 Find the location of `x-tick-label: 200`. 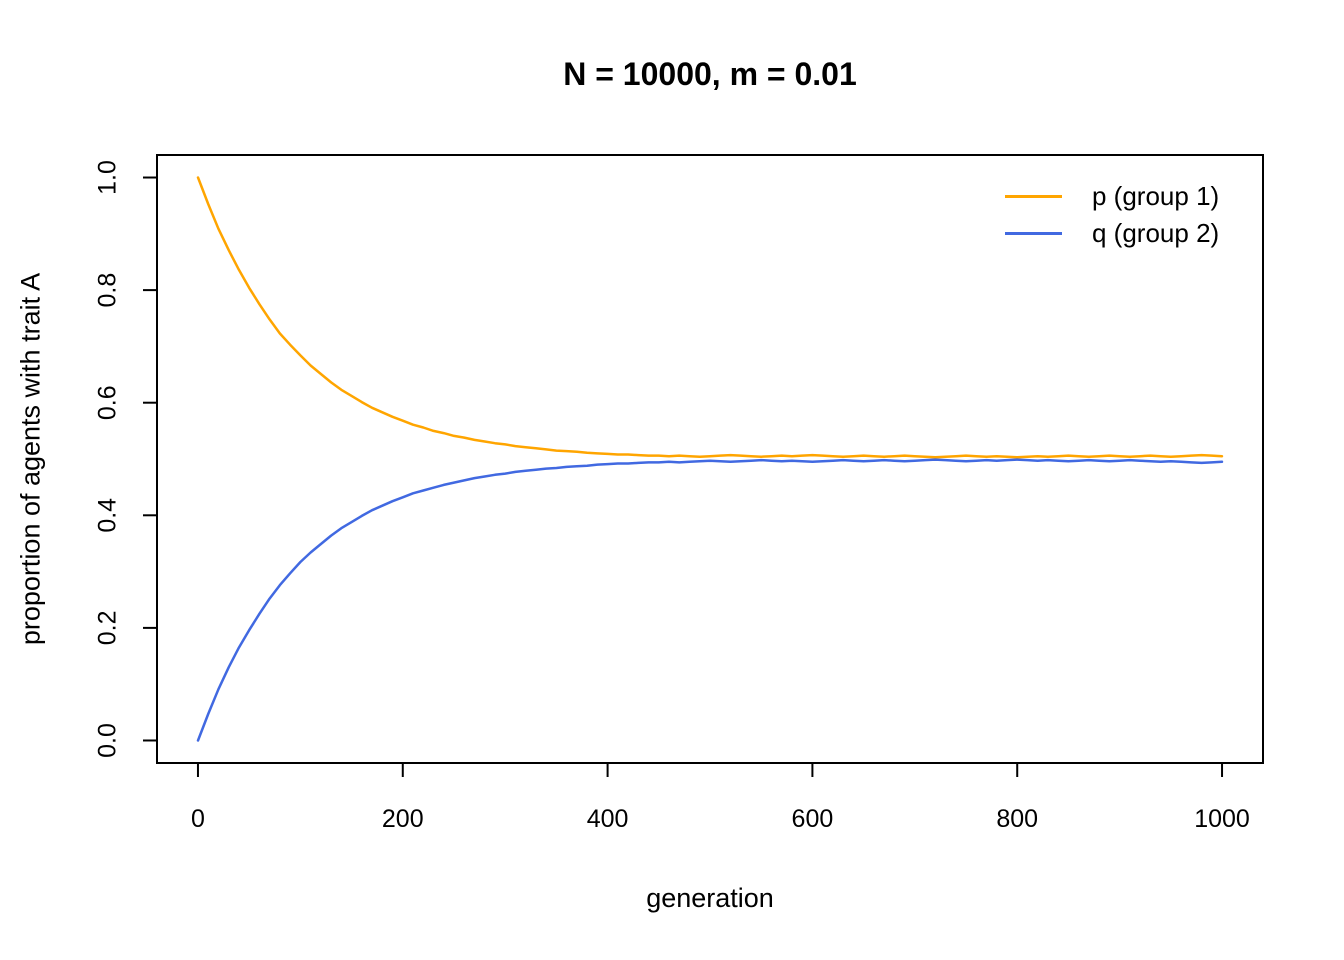

x-tick-label: 200 is located at coordinates (403, 819).